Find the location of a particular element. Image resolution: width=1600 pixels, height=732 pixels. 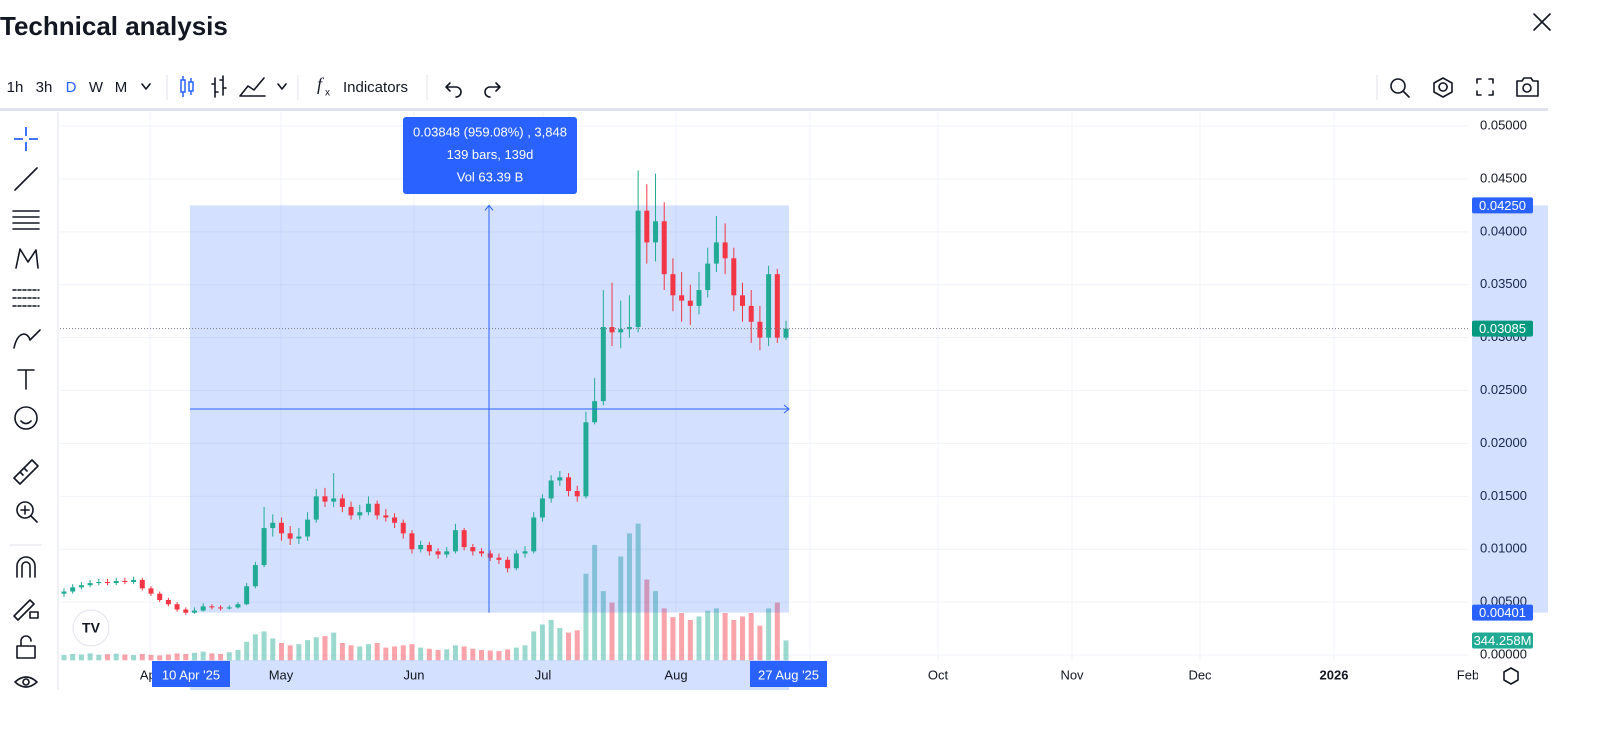

zoom-tool is located at coordinates (27, 512).